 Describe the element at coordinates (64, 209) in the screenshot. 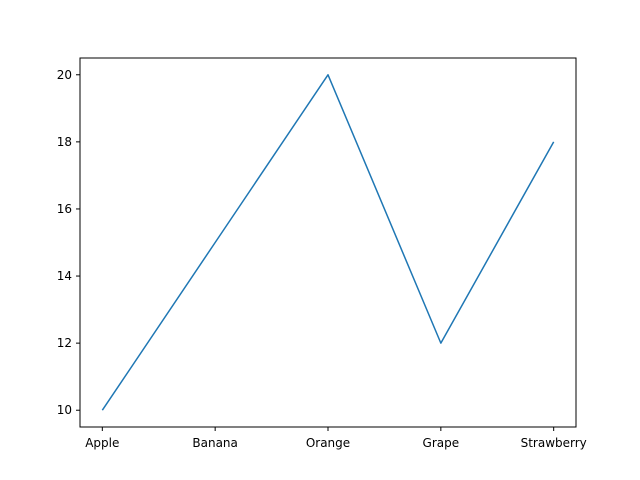

I see `y-tick-label: 16` at that location.